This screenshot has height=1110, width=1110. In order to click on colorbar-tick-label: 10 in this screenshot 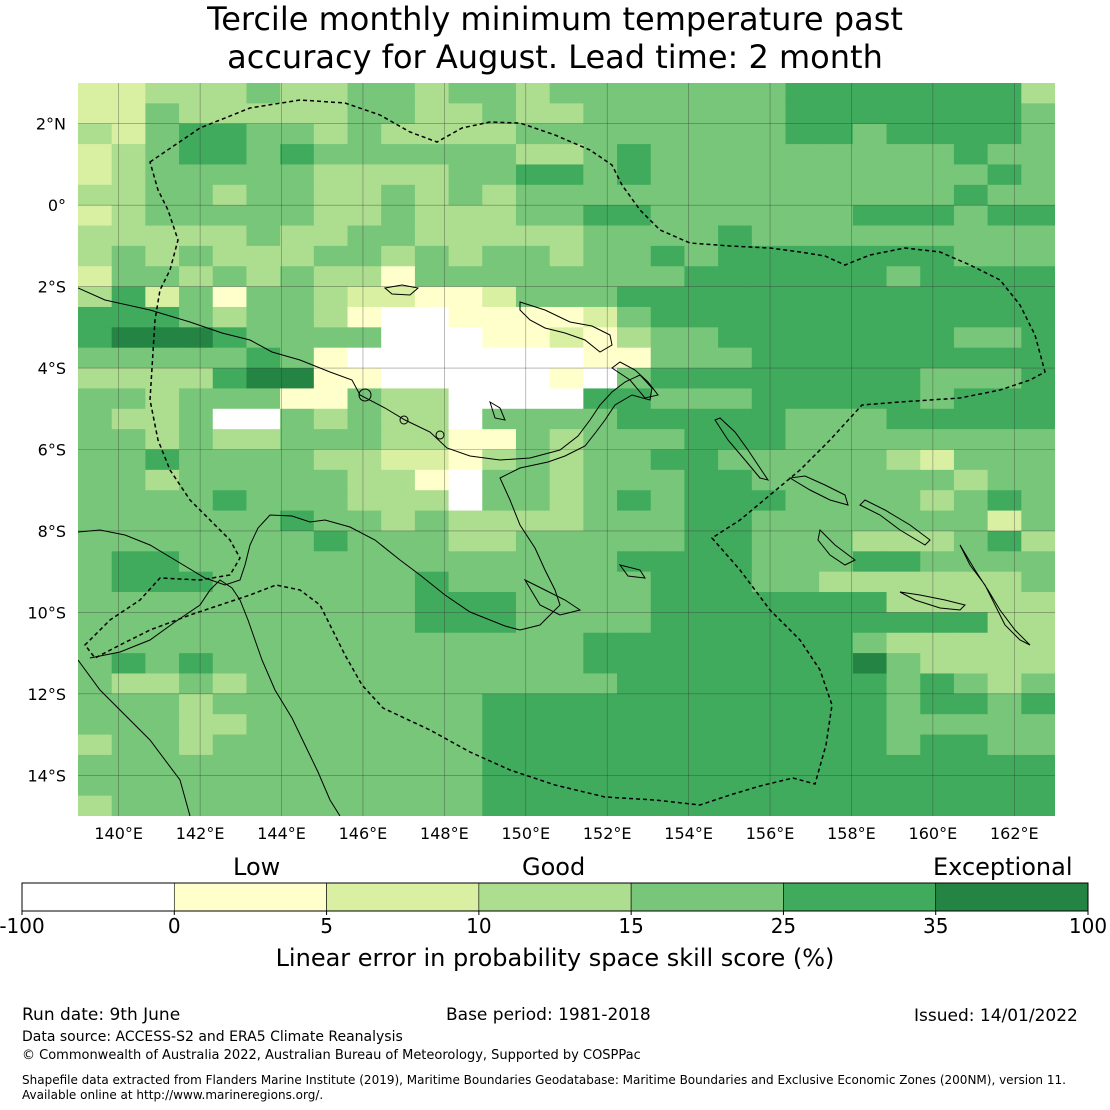, I will do `click(478, 926)`.